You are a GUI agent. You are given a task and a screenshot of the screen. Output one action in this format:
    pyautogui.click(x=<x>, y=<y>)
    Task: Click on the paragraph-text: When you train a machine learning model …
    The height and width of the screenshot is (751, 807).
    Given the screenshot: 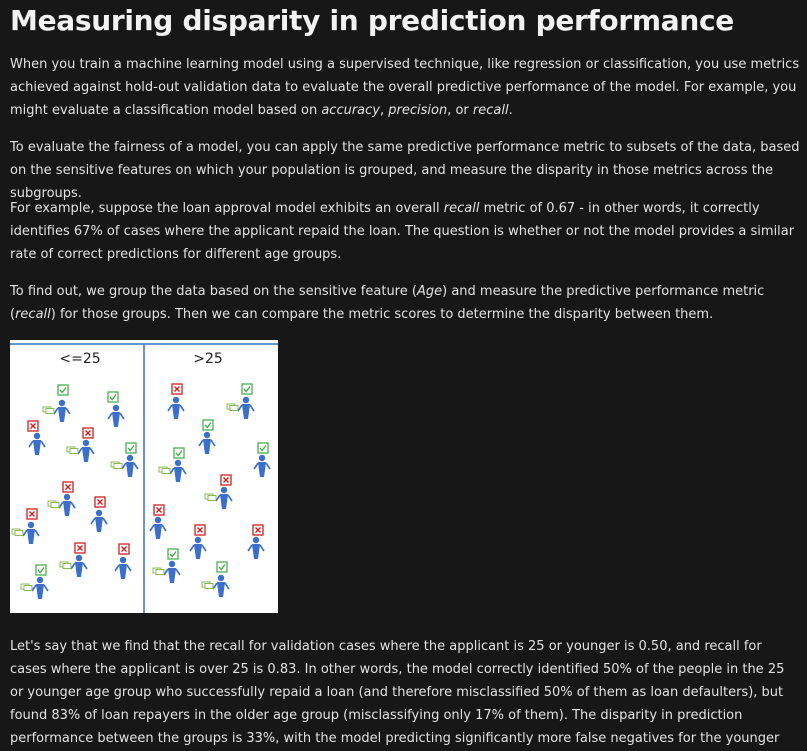 What is the action you would take?
    pyautogui.click(x=405, y=87)
    